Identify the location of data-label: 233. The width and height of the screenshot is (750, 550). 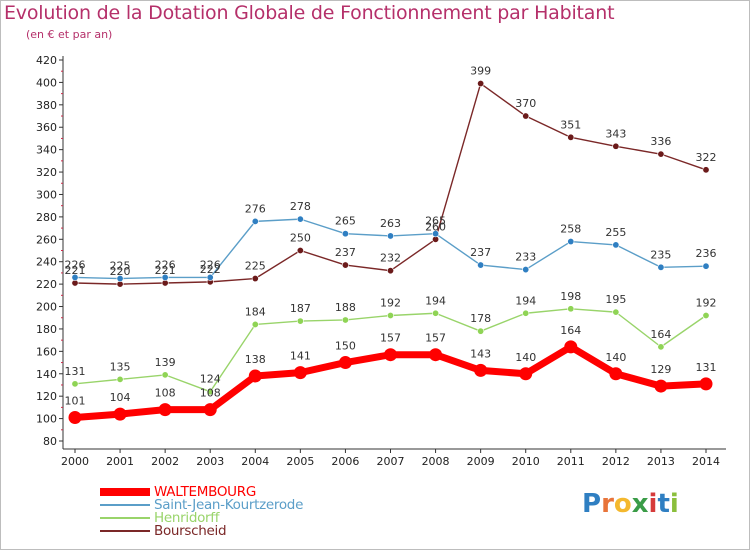
(525, 257).